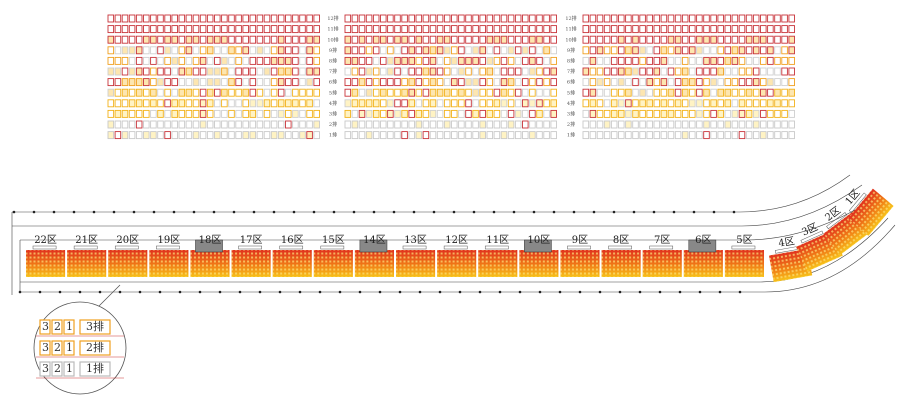 The width and height of the screenshot is (900, 407). Describe the element at coordinates (69, 347) in the screenshot. I see `inset-seat-label: 1` at that location.